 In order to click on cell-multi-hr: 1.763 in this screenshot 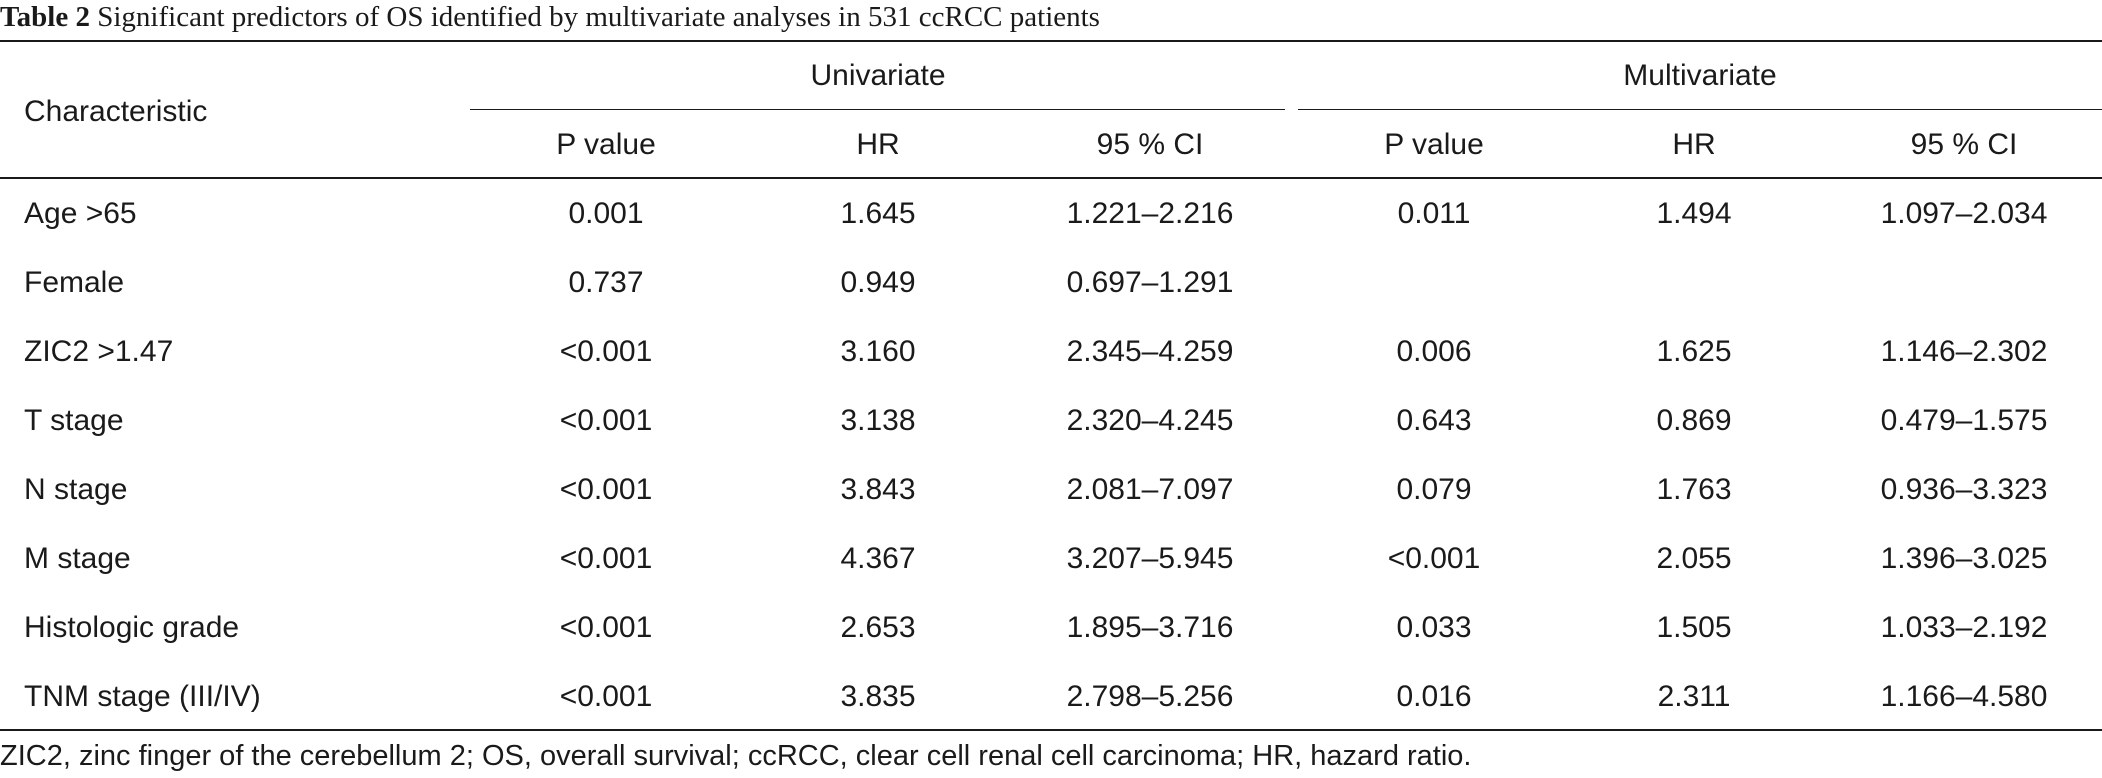, I will do `click(1694, 489)`.